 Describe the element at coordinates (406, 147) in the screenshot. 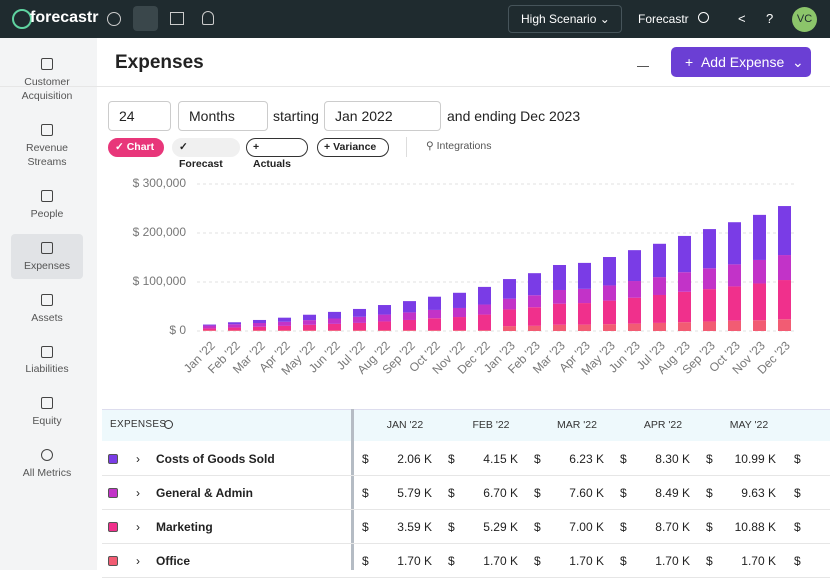

I see `separator` at that location.